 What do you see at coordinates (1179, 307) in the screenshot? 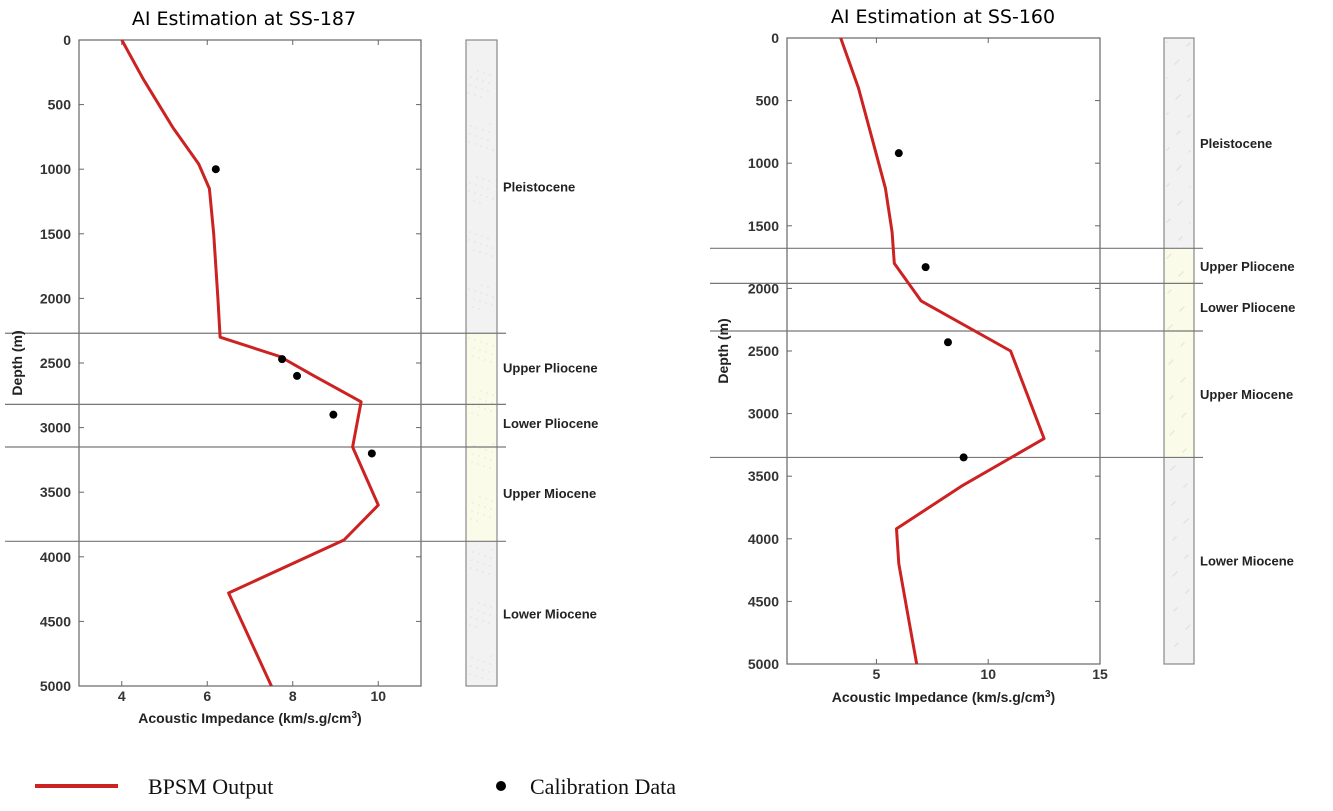
I see `column-unit-lower-pliocene` at bounding box center [1179, 307].